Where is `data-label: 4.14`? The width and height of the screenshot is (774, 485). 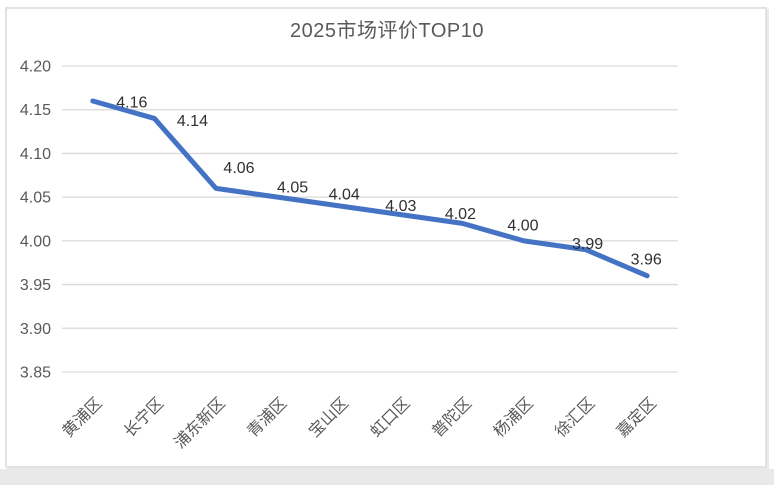 data-label: 4.14 is located at coordinates (192, 121).